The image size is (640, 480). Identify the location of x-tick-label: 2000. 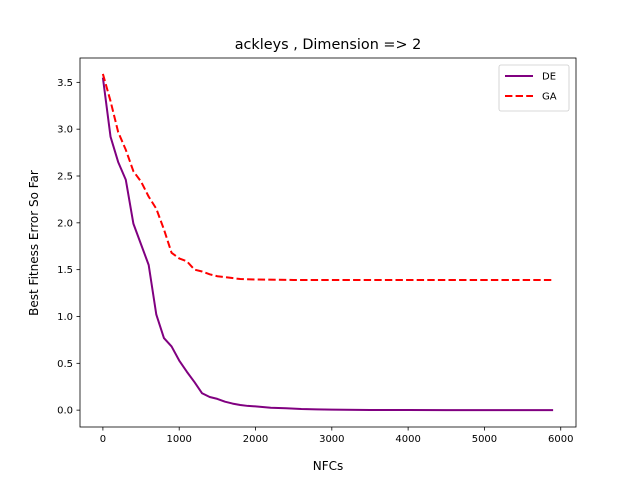
(255, 439).